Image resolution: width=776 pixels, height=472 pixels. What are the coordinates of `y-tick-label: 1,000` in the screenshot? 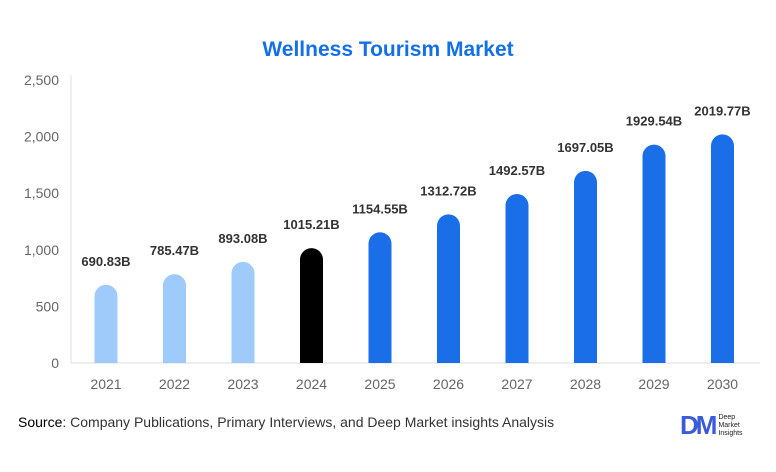 It's located at (41, 250).